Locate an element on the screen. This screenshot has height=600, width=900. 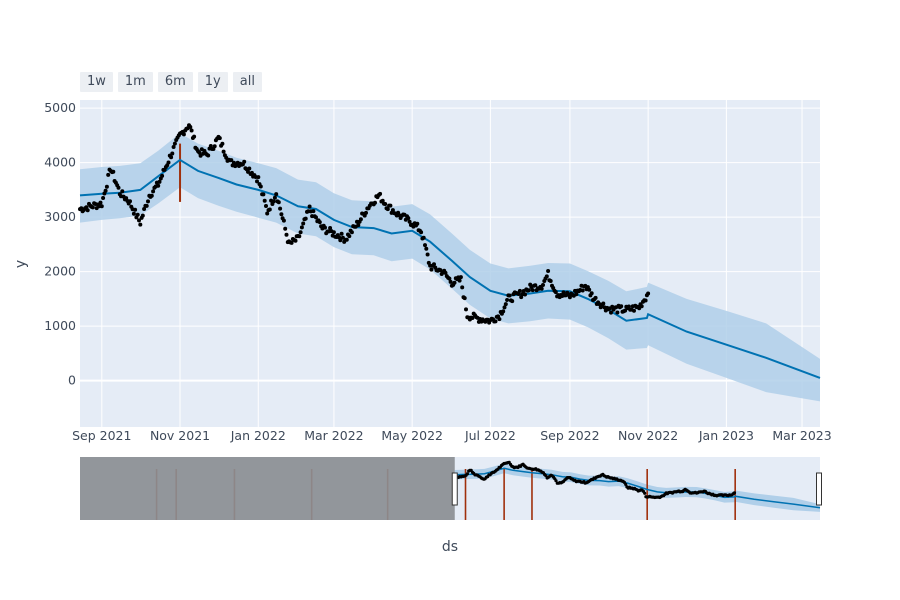
y-tick-label: 4000 is located at coordinates (60, 162).